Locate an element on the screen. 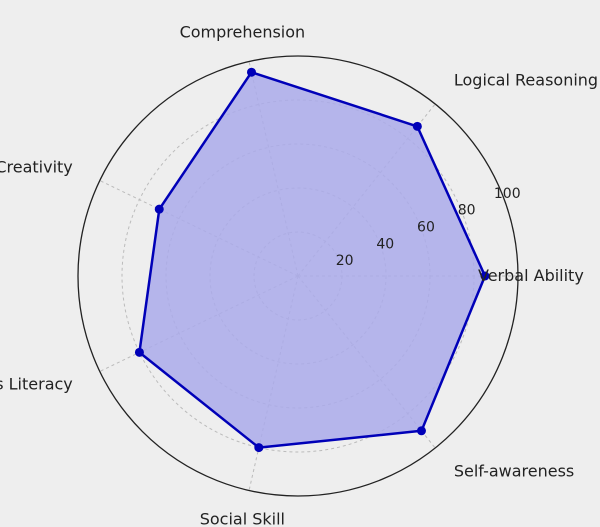 The height and width of the screenshot is (527, 600). r-tick-label: 100 is located at coordinates (507, 194).